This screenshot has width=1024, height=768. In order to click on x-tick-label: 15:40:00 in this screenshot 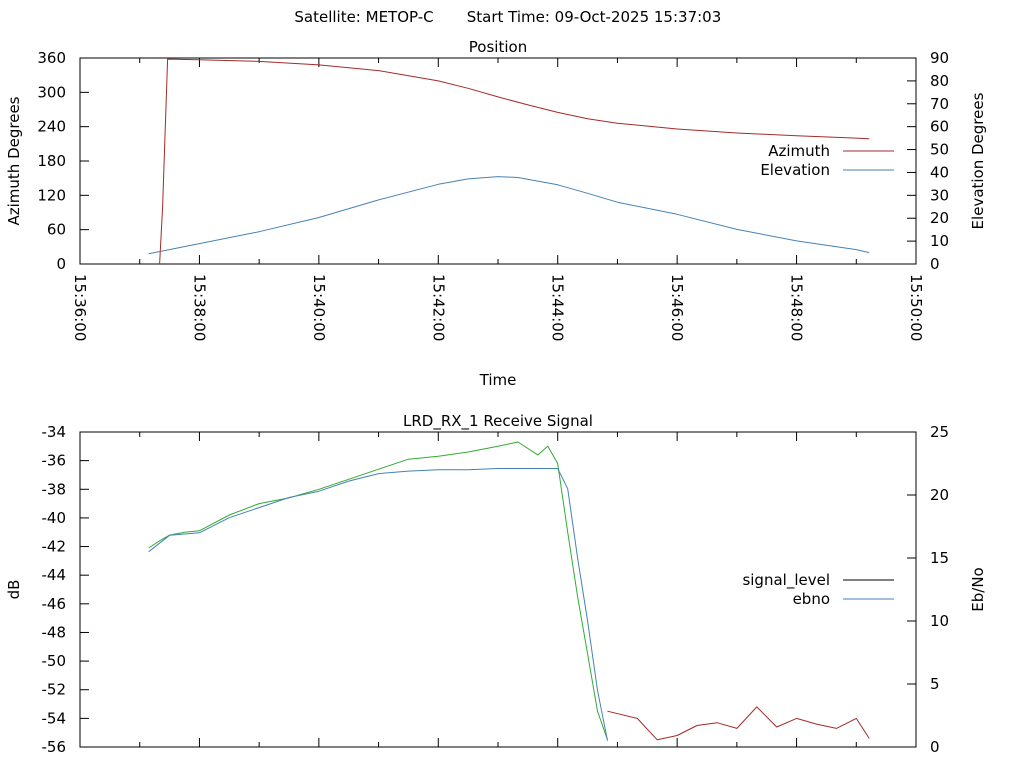, I will do `click(319, 307)`.